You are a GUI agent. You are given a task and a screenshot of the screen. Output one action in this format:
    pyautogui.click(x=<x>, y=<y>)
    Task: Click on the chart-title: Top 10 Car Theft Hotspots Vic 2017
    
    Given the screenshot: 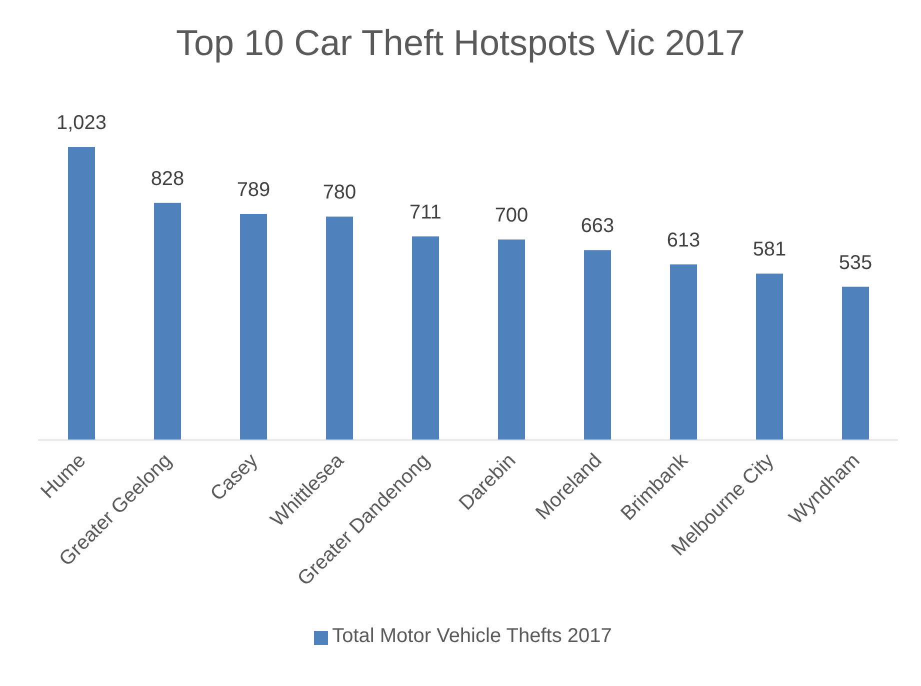 What is the action you would take?
    pyautogui.click(x=460, y=43)
    